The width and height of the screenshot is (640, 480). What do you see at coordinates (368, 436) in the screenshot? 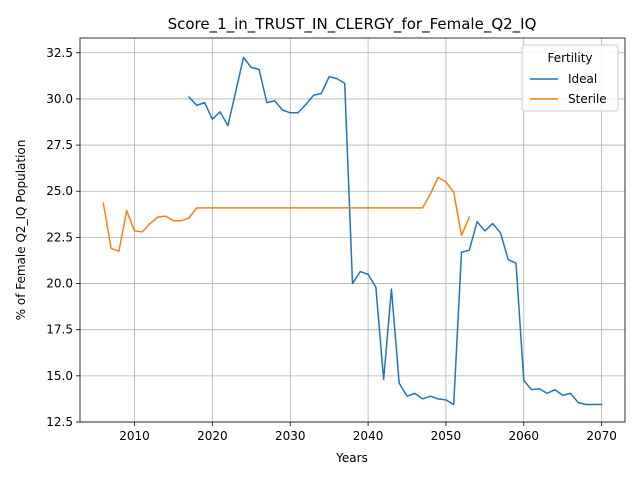
I see `x-tick-label: 2040` at bounding box center [368, 436].